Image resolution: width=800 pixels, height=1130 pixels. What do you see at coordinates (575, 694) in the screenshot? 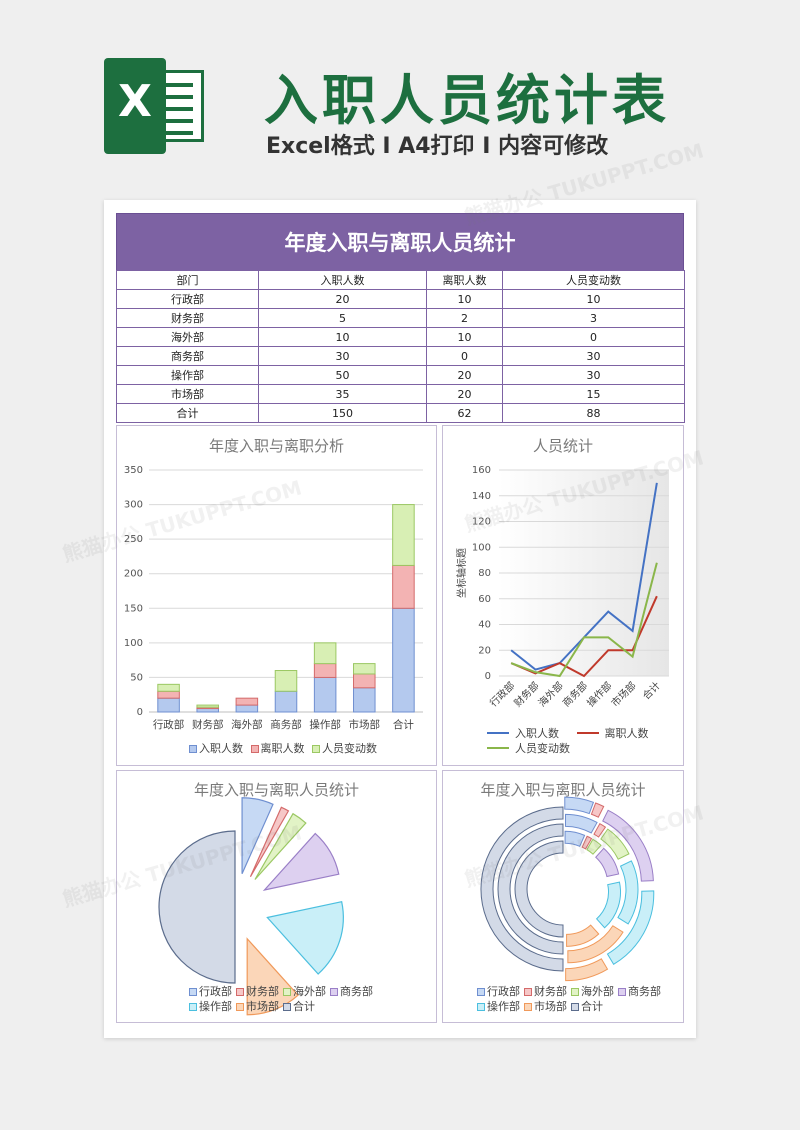
I see `x-tick-label: 商务部` at bounding box center [575, 694].